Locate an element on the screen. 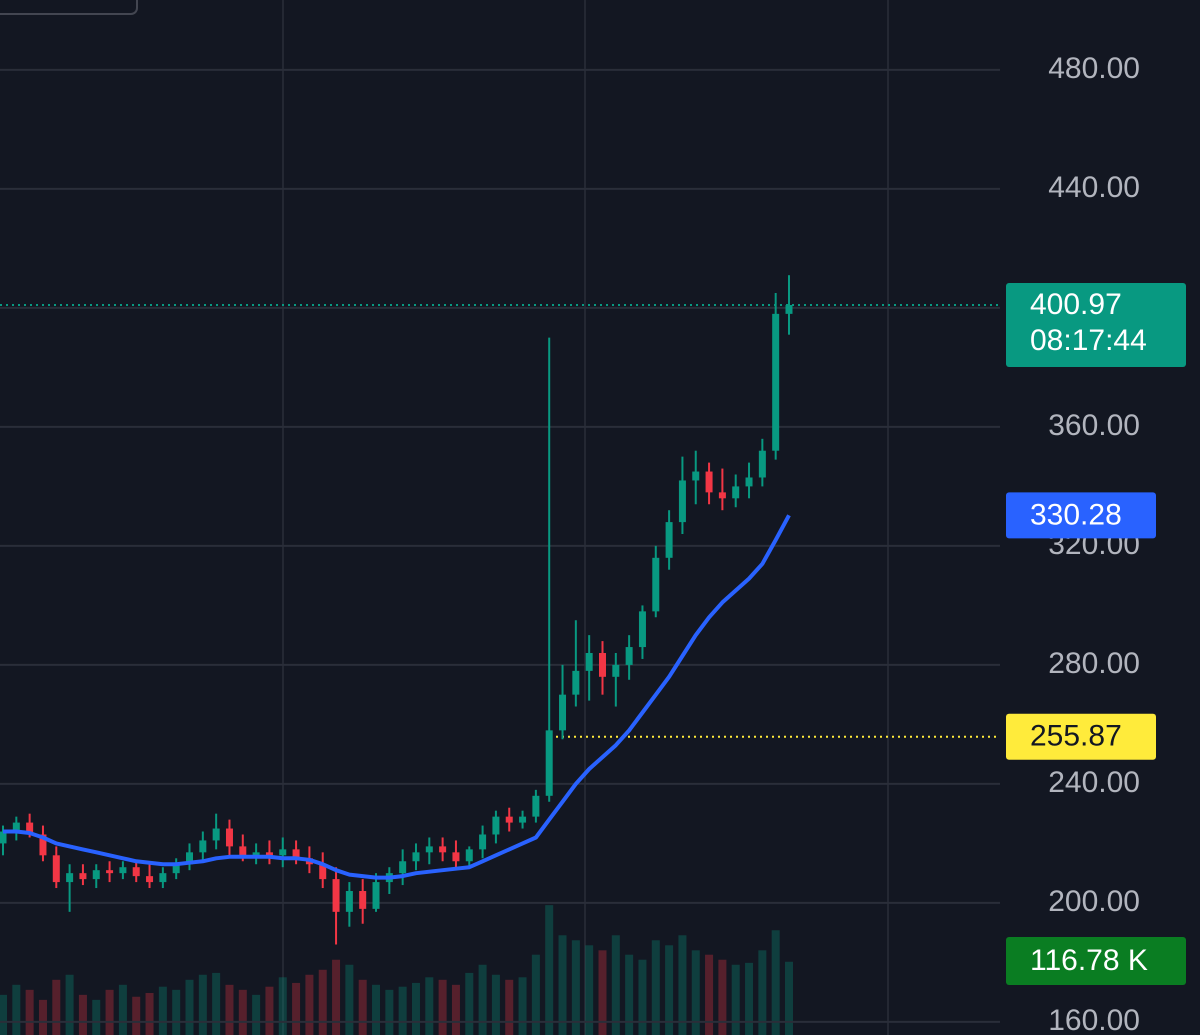 This screenshot has width=1200, height=1035. price-line-badge is located at coordinates (1081, 736).